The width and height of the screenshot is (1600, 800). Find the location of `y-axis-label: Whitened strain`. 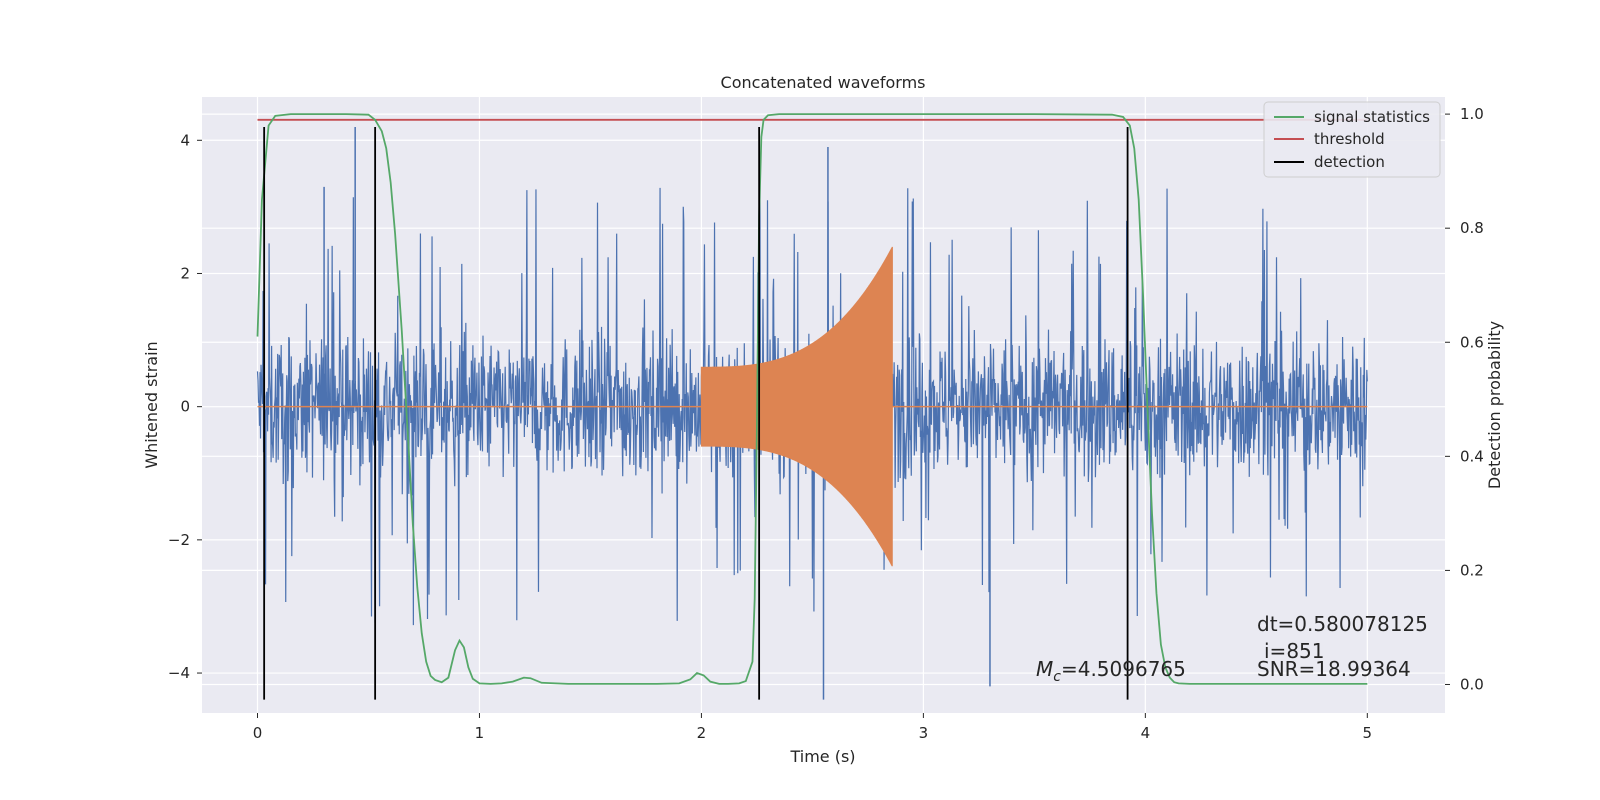

y-axis-label: Whitened strain is located at coordinates (151, 404).